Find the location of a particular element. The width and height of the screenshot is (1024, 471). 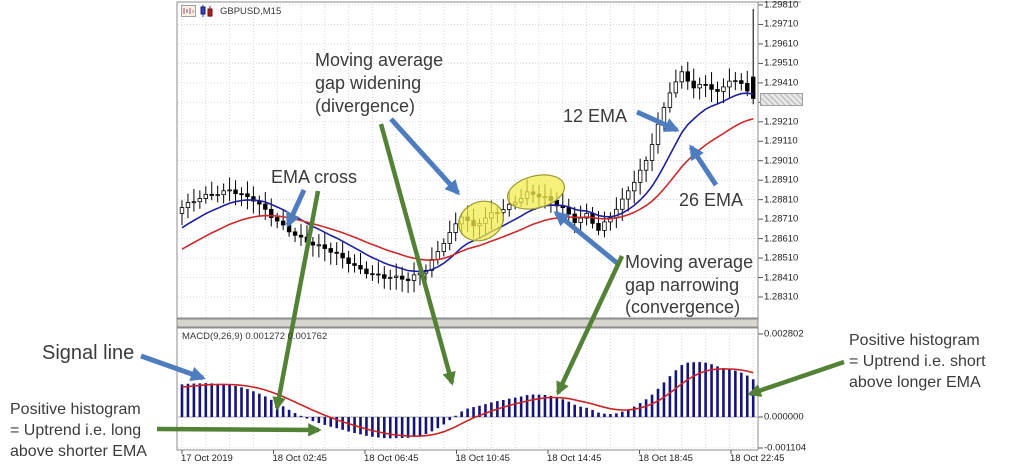

macd-tick-label: 0.002802 is located at coordinates (784, 334).